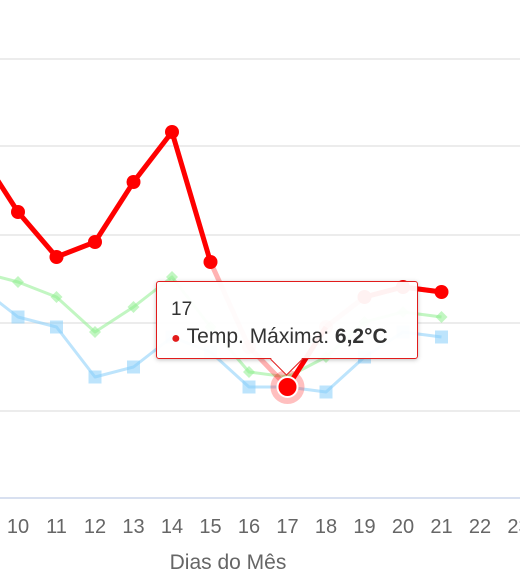  What do you see at coordinates (210, 527) in the screenshot?
I see `x-tick-label: 15` at bounding box center [210, 527].